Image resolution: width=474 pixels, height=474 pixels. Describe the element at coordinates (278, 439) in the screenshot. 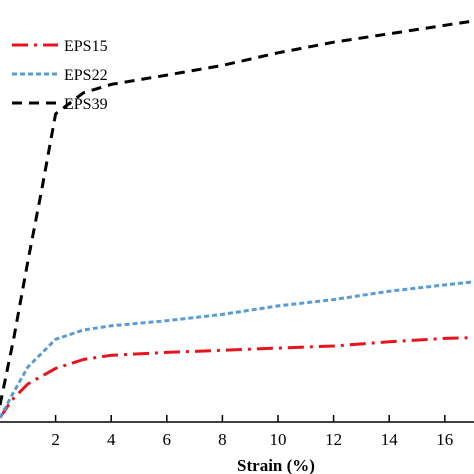

I see `x-tick-label-10: 10` at that location.